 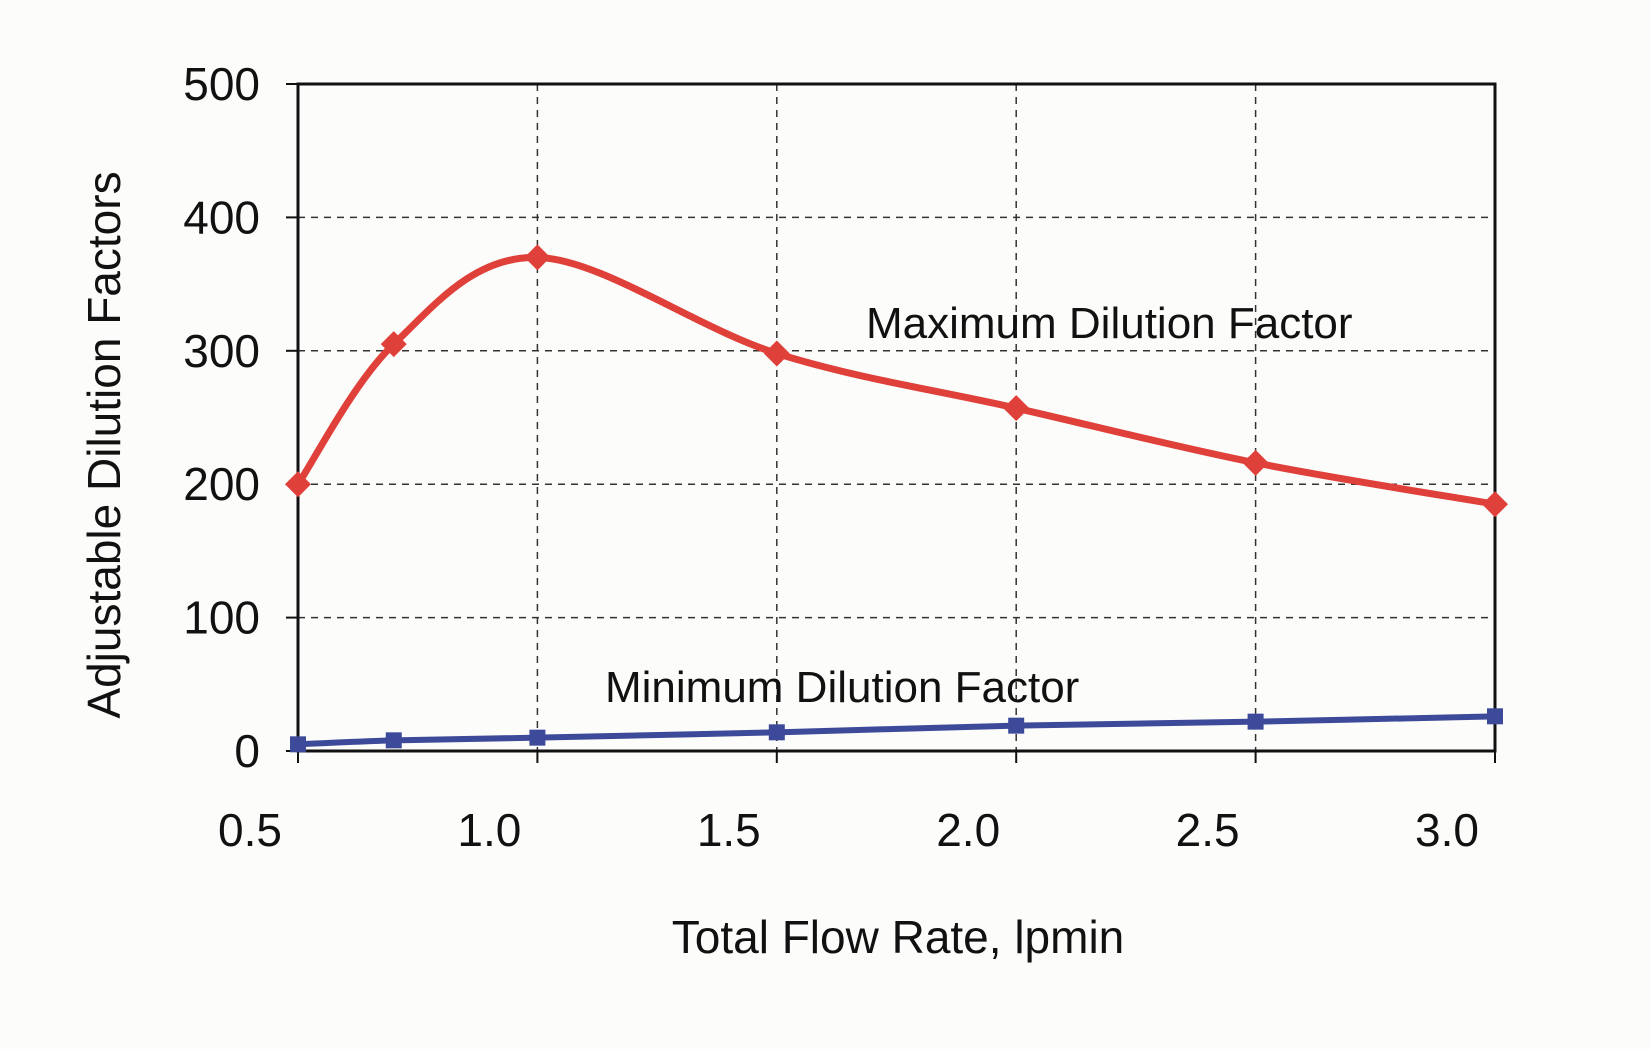 I want to click on y-tick-label: 400, so click(x=221, y=217).